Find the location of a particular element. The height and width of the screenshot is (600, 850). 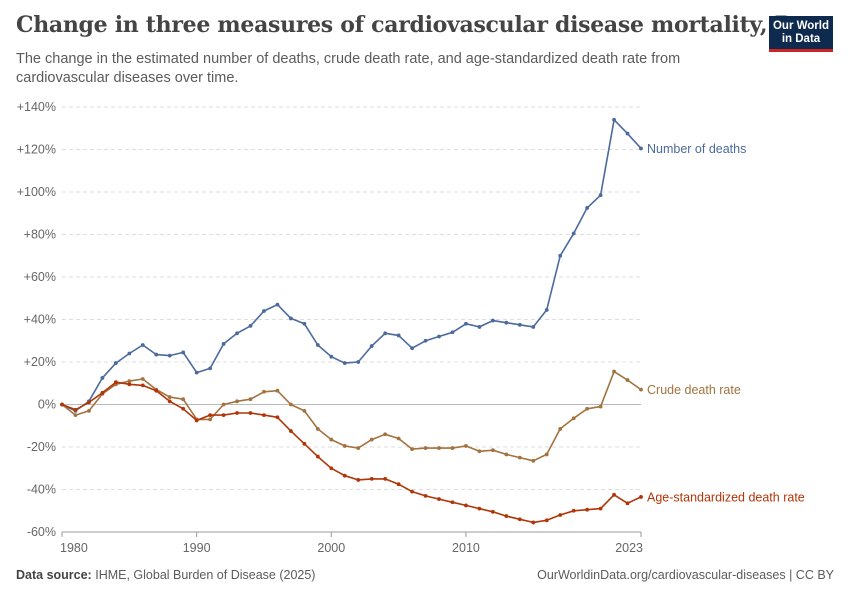

owid-logo: Our World in Data is located at coordinates (801, 34).